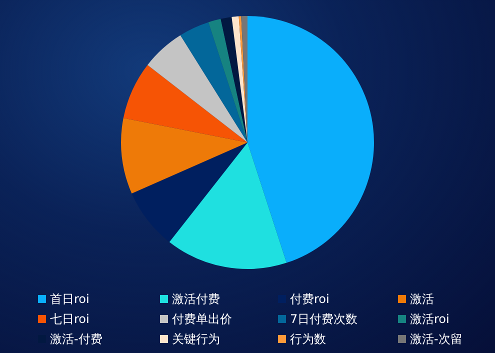 Image resolution: width=495 pixels, height=353 pixels. Describe the element at coordinates (310, 299) in the screenshot. I see `legend-label: 付费roi` at that location.